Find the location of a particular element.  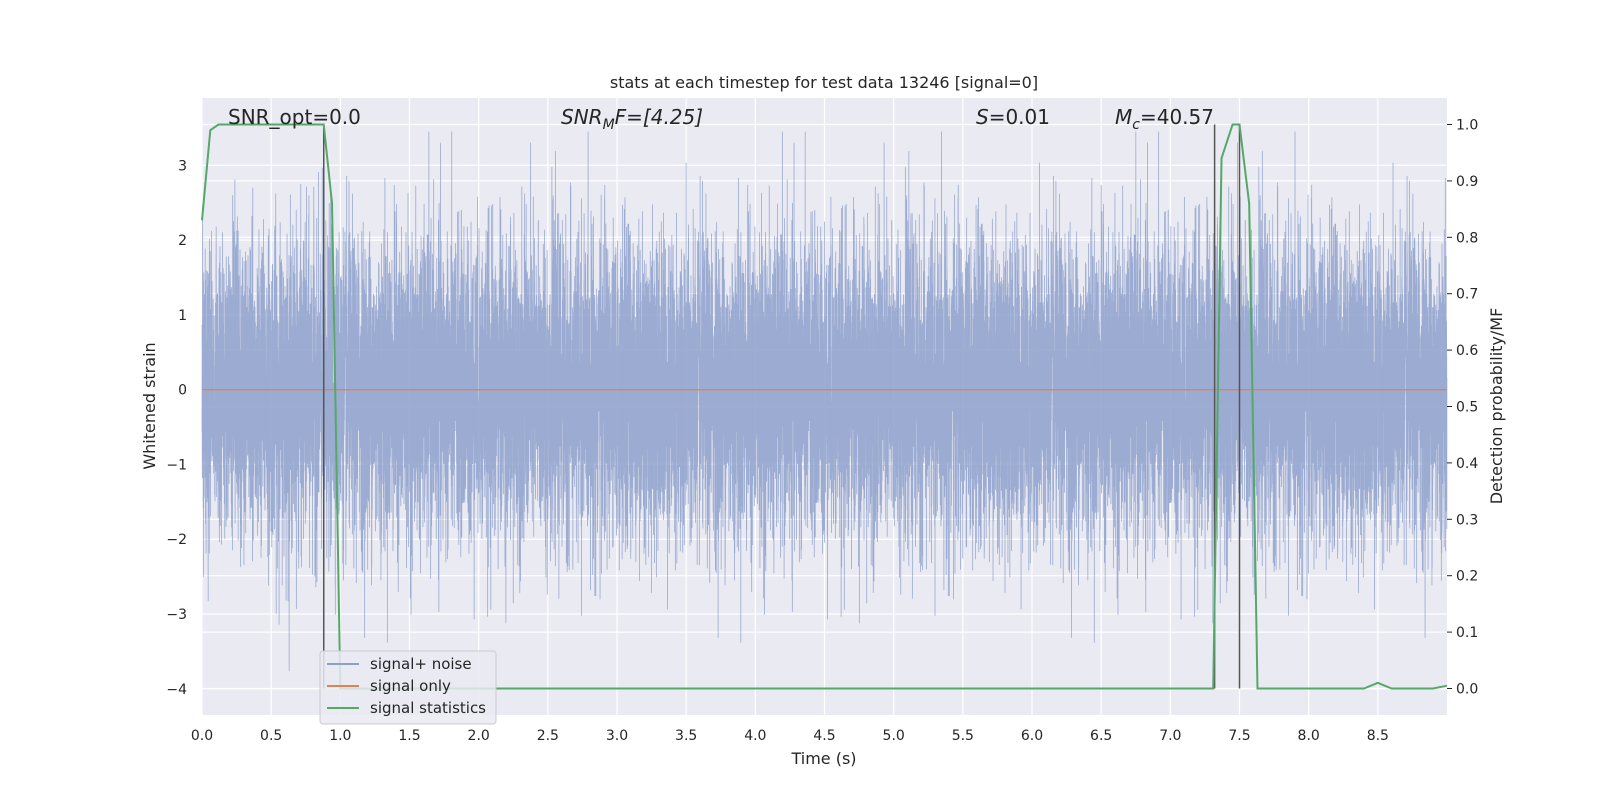

y-tick-label: 0 is located at coordinates (182, 391).